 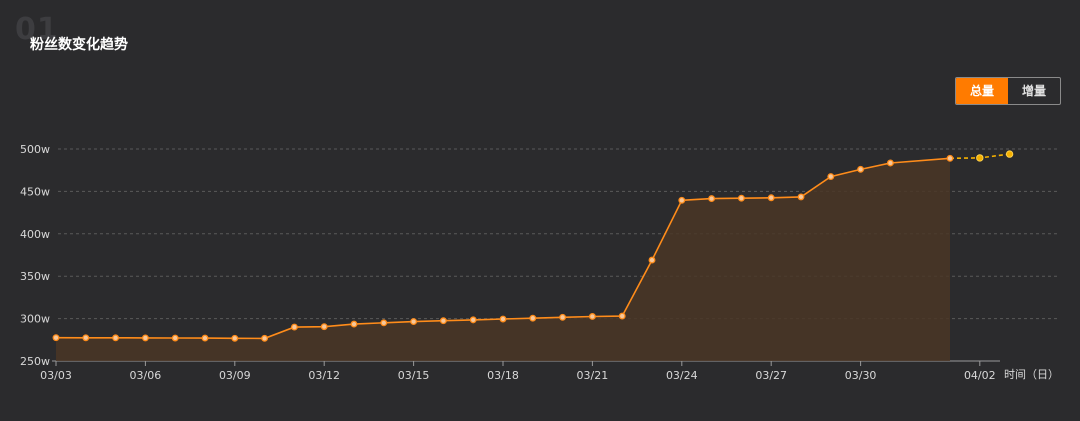 I want to click on x-tick-label: 03/12, so click(x=324, y=375).